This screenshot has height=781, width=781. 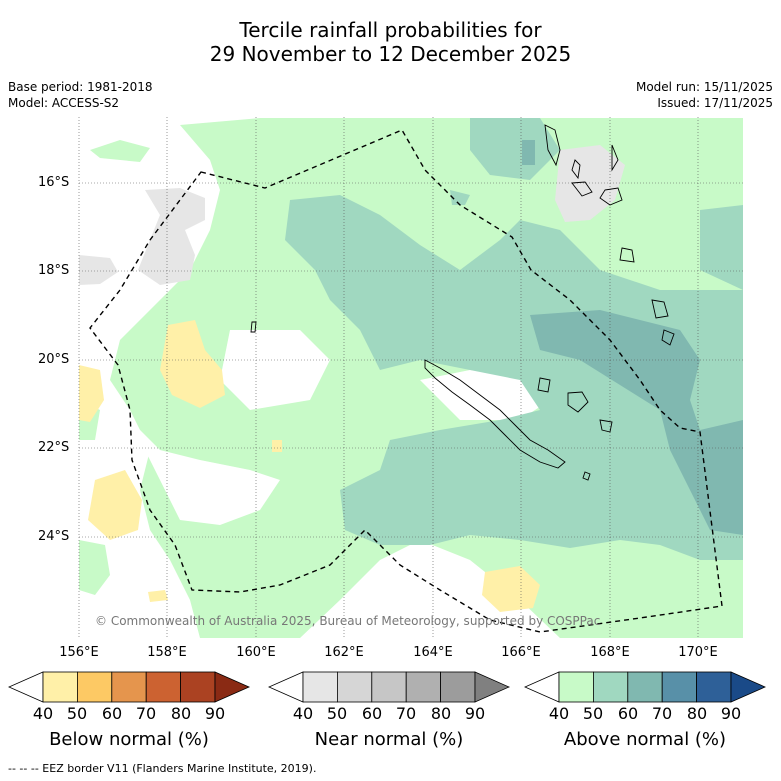 I want to click on lon-label-164e: 164°E, so click(x=433, y=652).